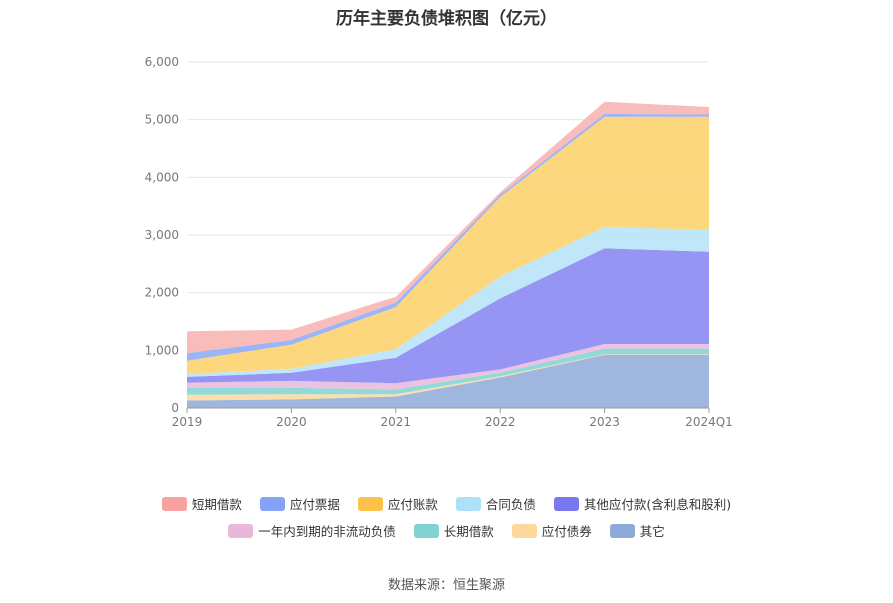 The width and height of the screenshot is (893, 603). Describe the element at coordinates (175, 408) in the screenshot. I see `y-tick-label: 0` at that location.